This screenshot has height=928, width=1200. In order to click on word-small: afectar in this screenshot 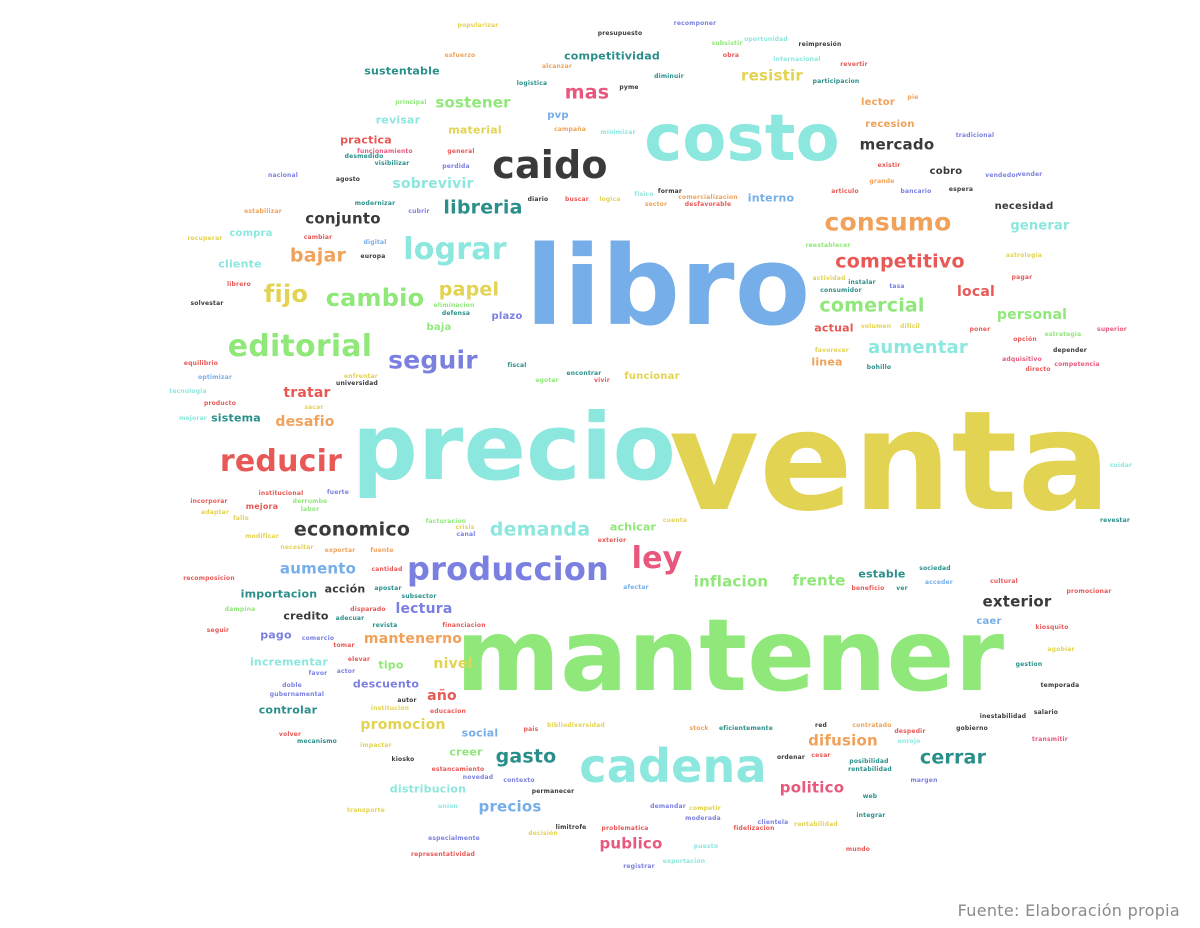, I will do `click(636, 587)`.